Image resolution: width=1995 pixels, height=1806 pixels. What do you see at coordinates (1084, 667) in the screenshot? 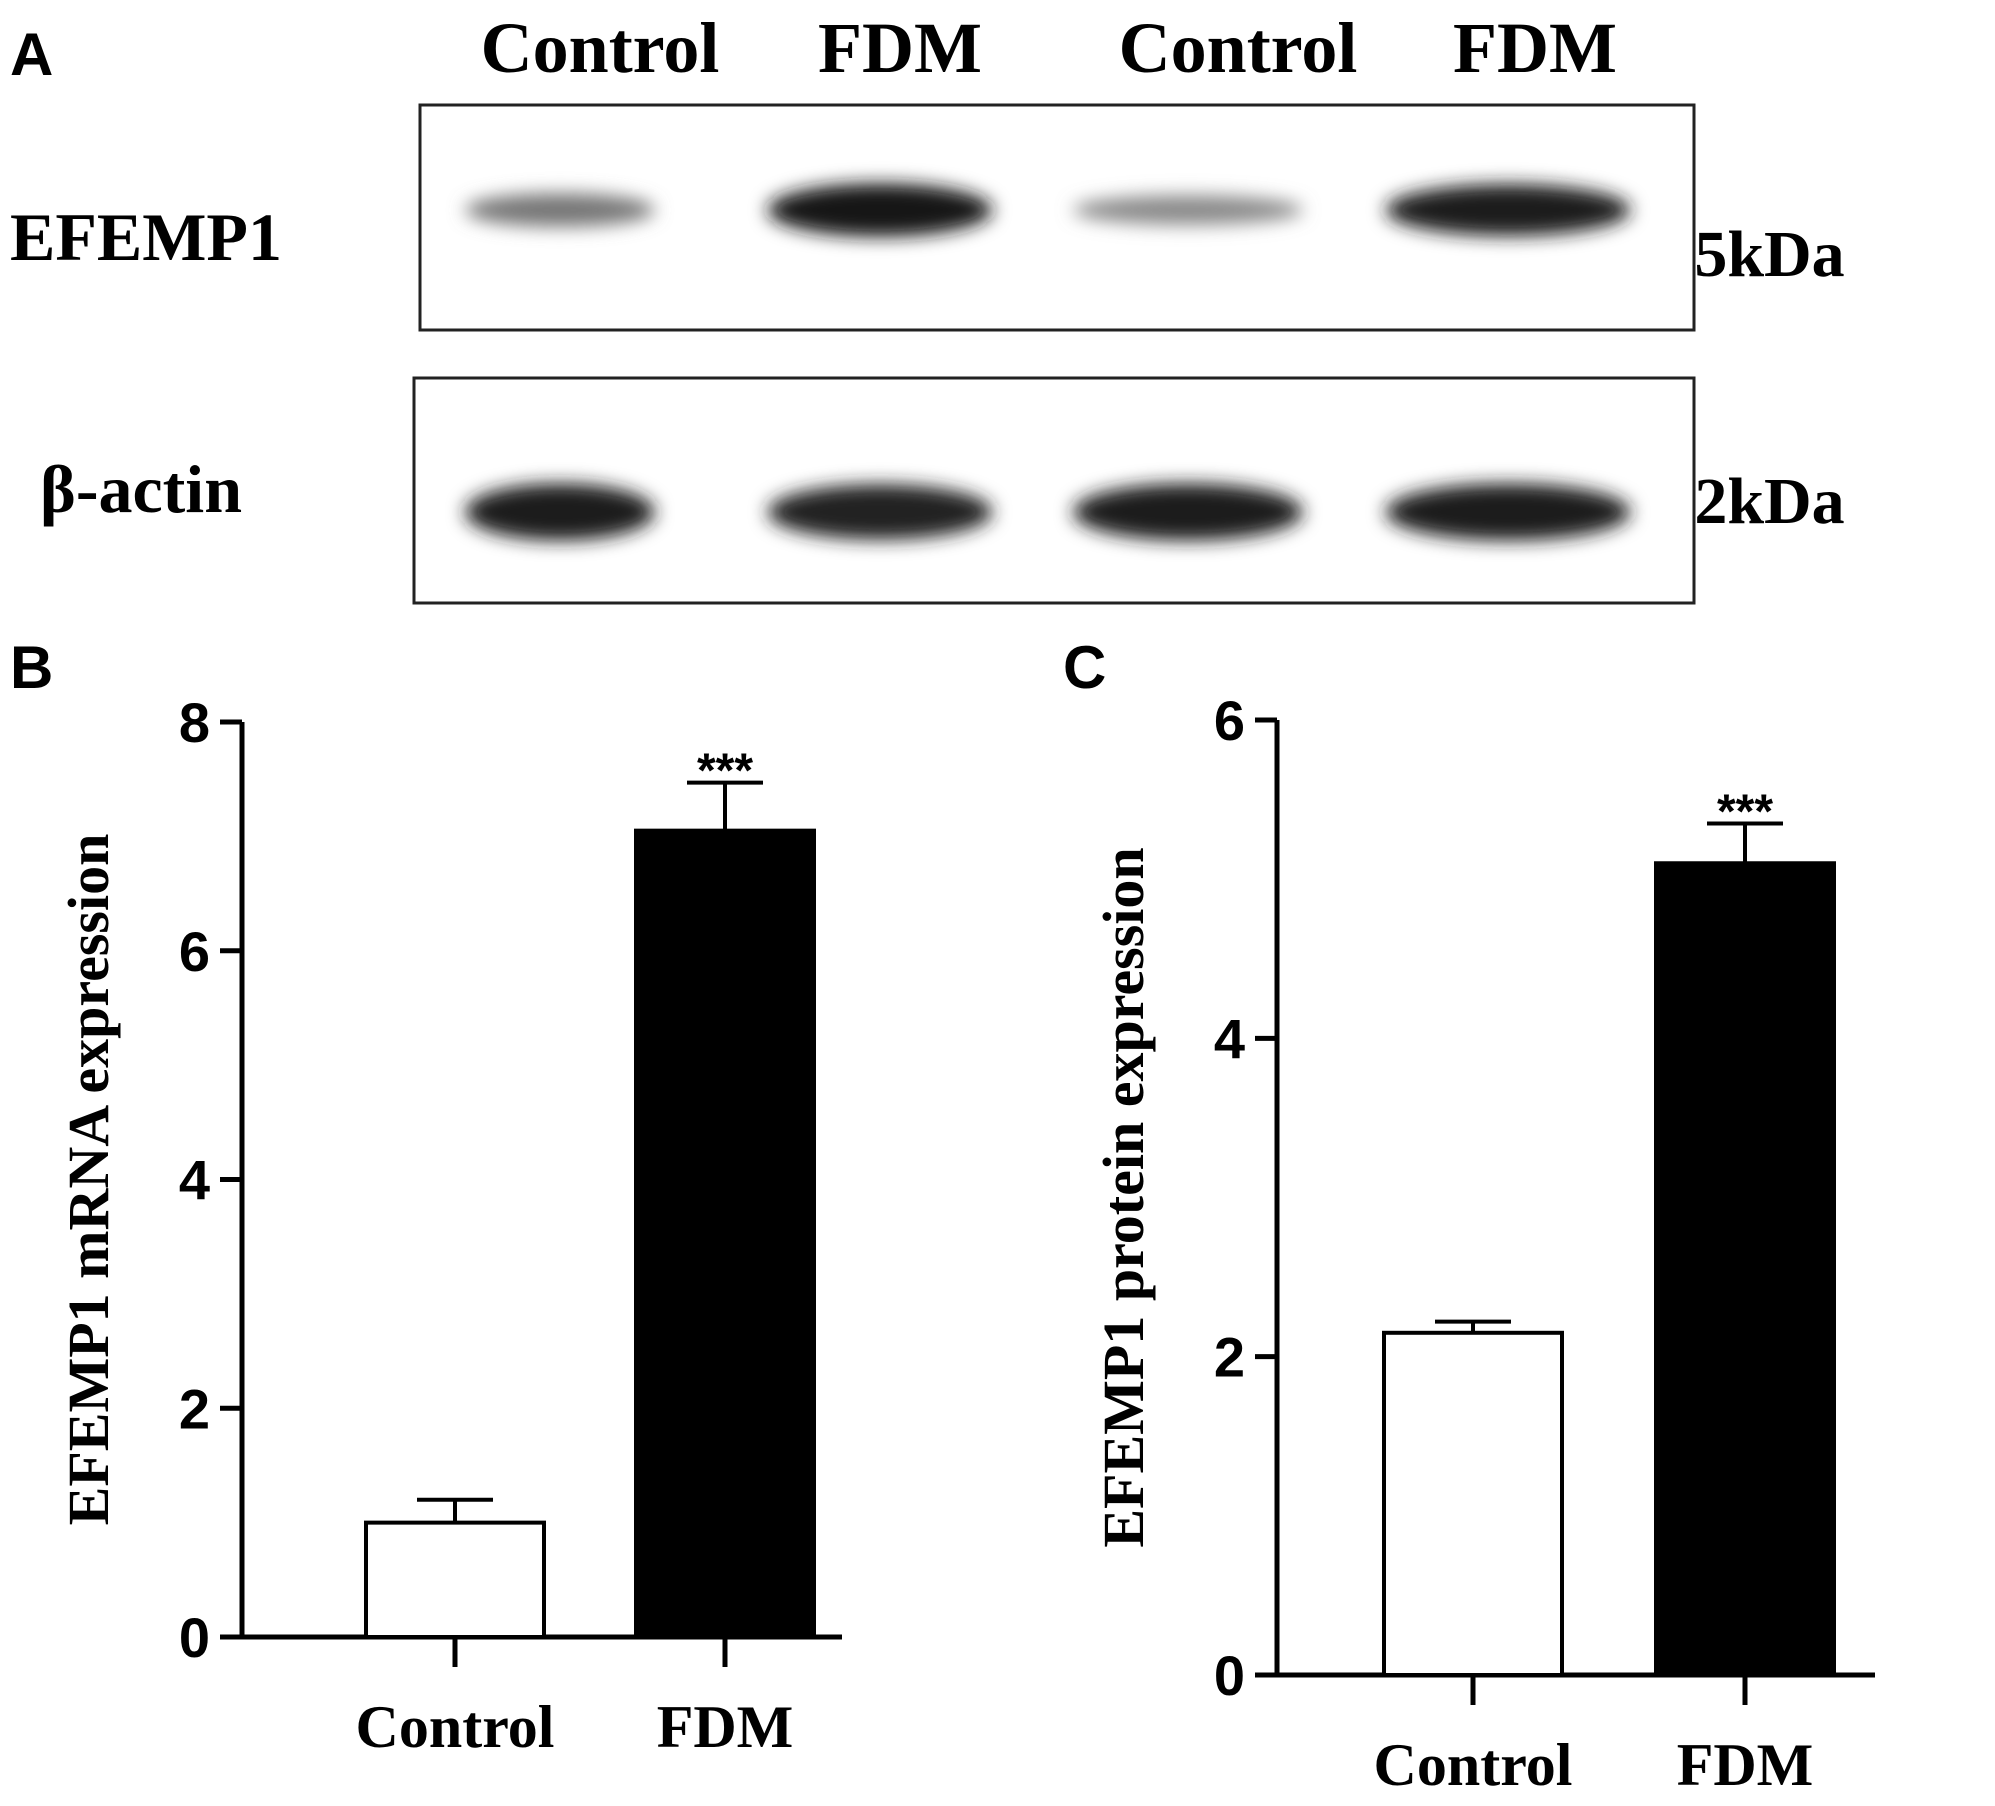
I see `panel-label-c: C` at bounding box center [1084, 667].